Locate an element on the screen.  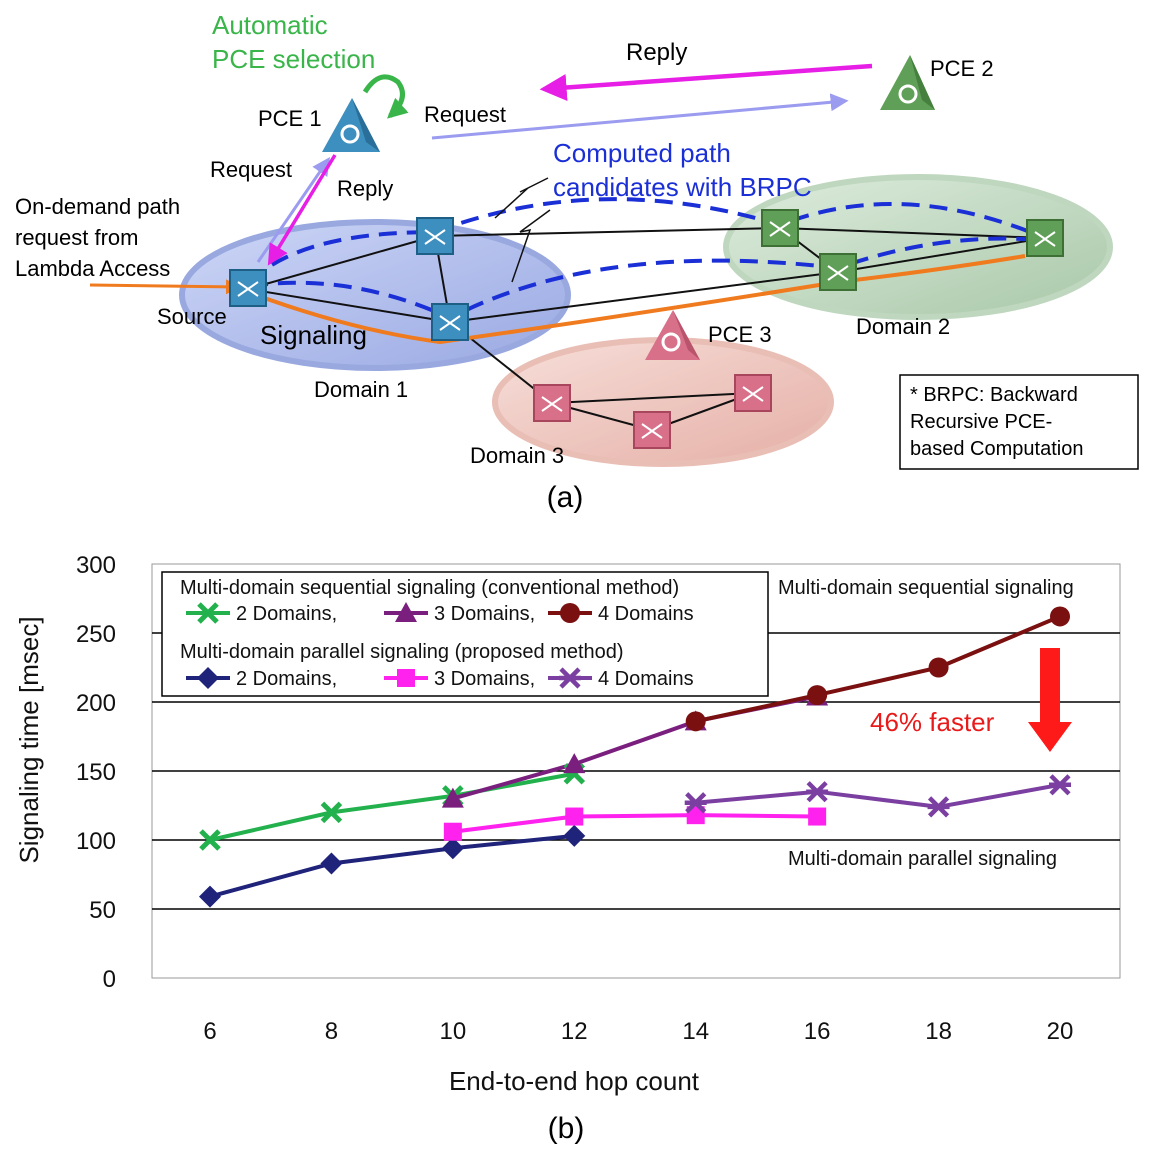
faster-annotation: 46% faster is located at coordinates (932, 722).